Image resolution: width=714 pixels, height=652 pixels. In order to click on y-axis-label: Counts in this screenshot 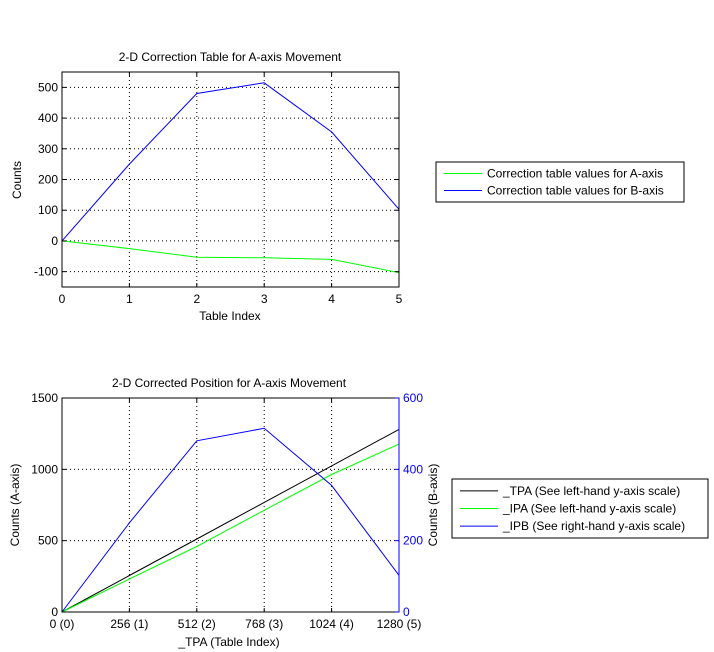, I will do `click(17, 180)`.